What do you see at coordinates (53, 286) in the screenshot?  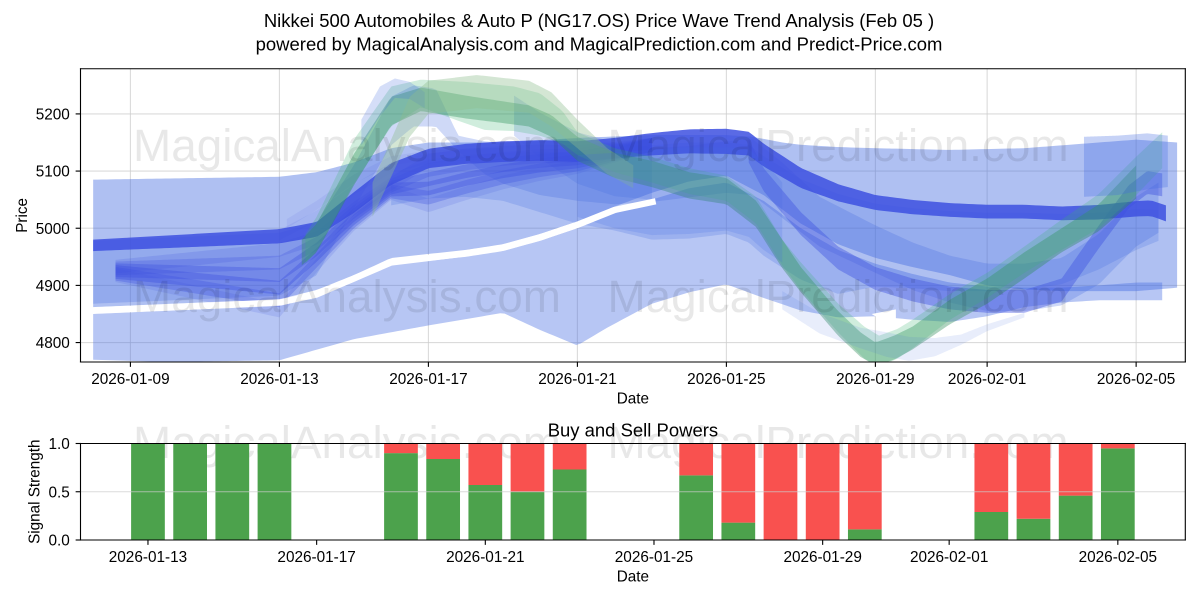 I see `svg-text: 4900` at bounding box center [53, 286].